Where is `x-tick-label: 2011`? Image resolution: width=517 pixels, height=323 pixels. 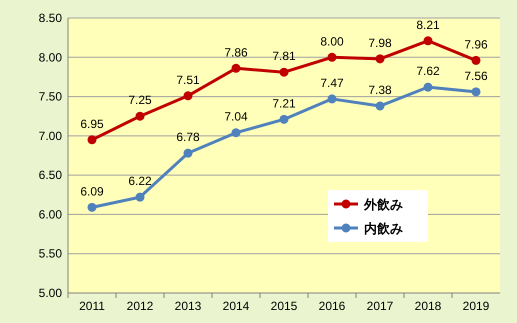
x-tick-label: 2011 is located at coordinates (92, 306).